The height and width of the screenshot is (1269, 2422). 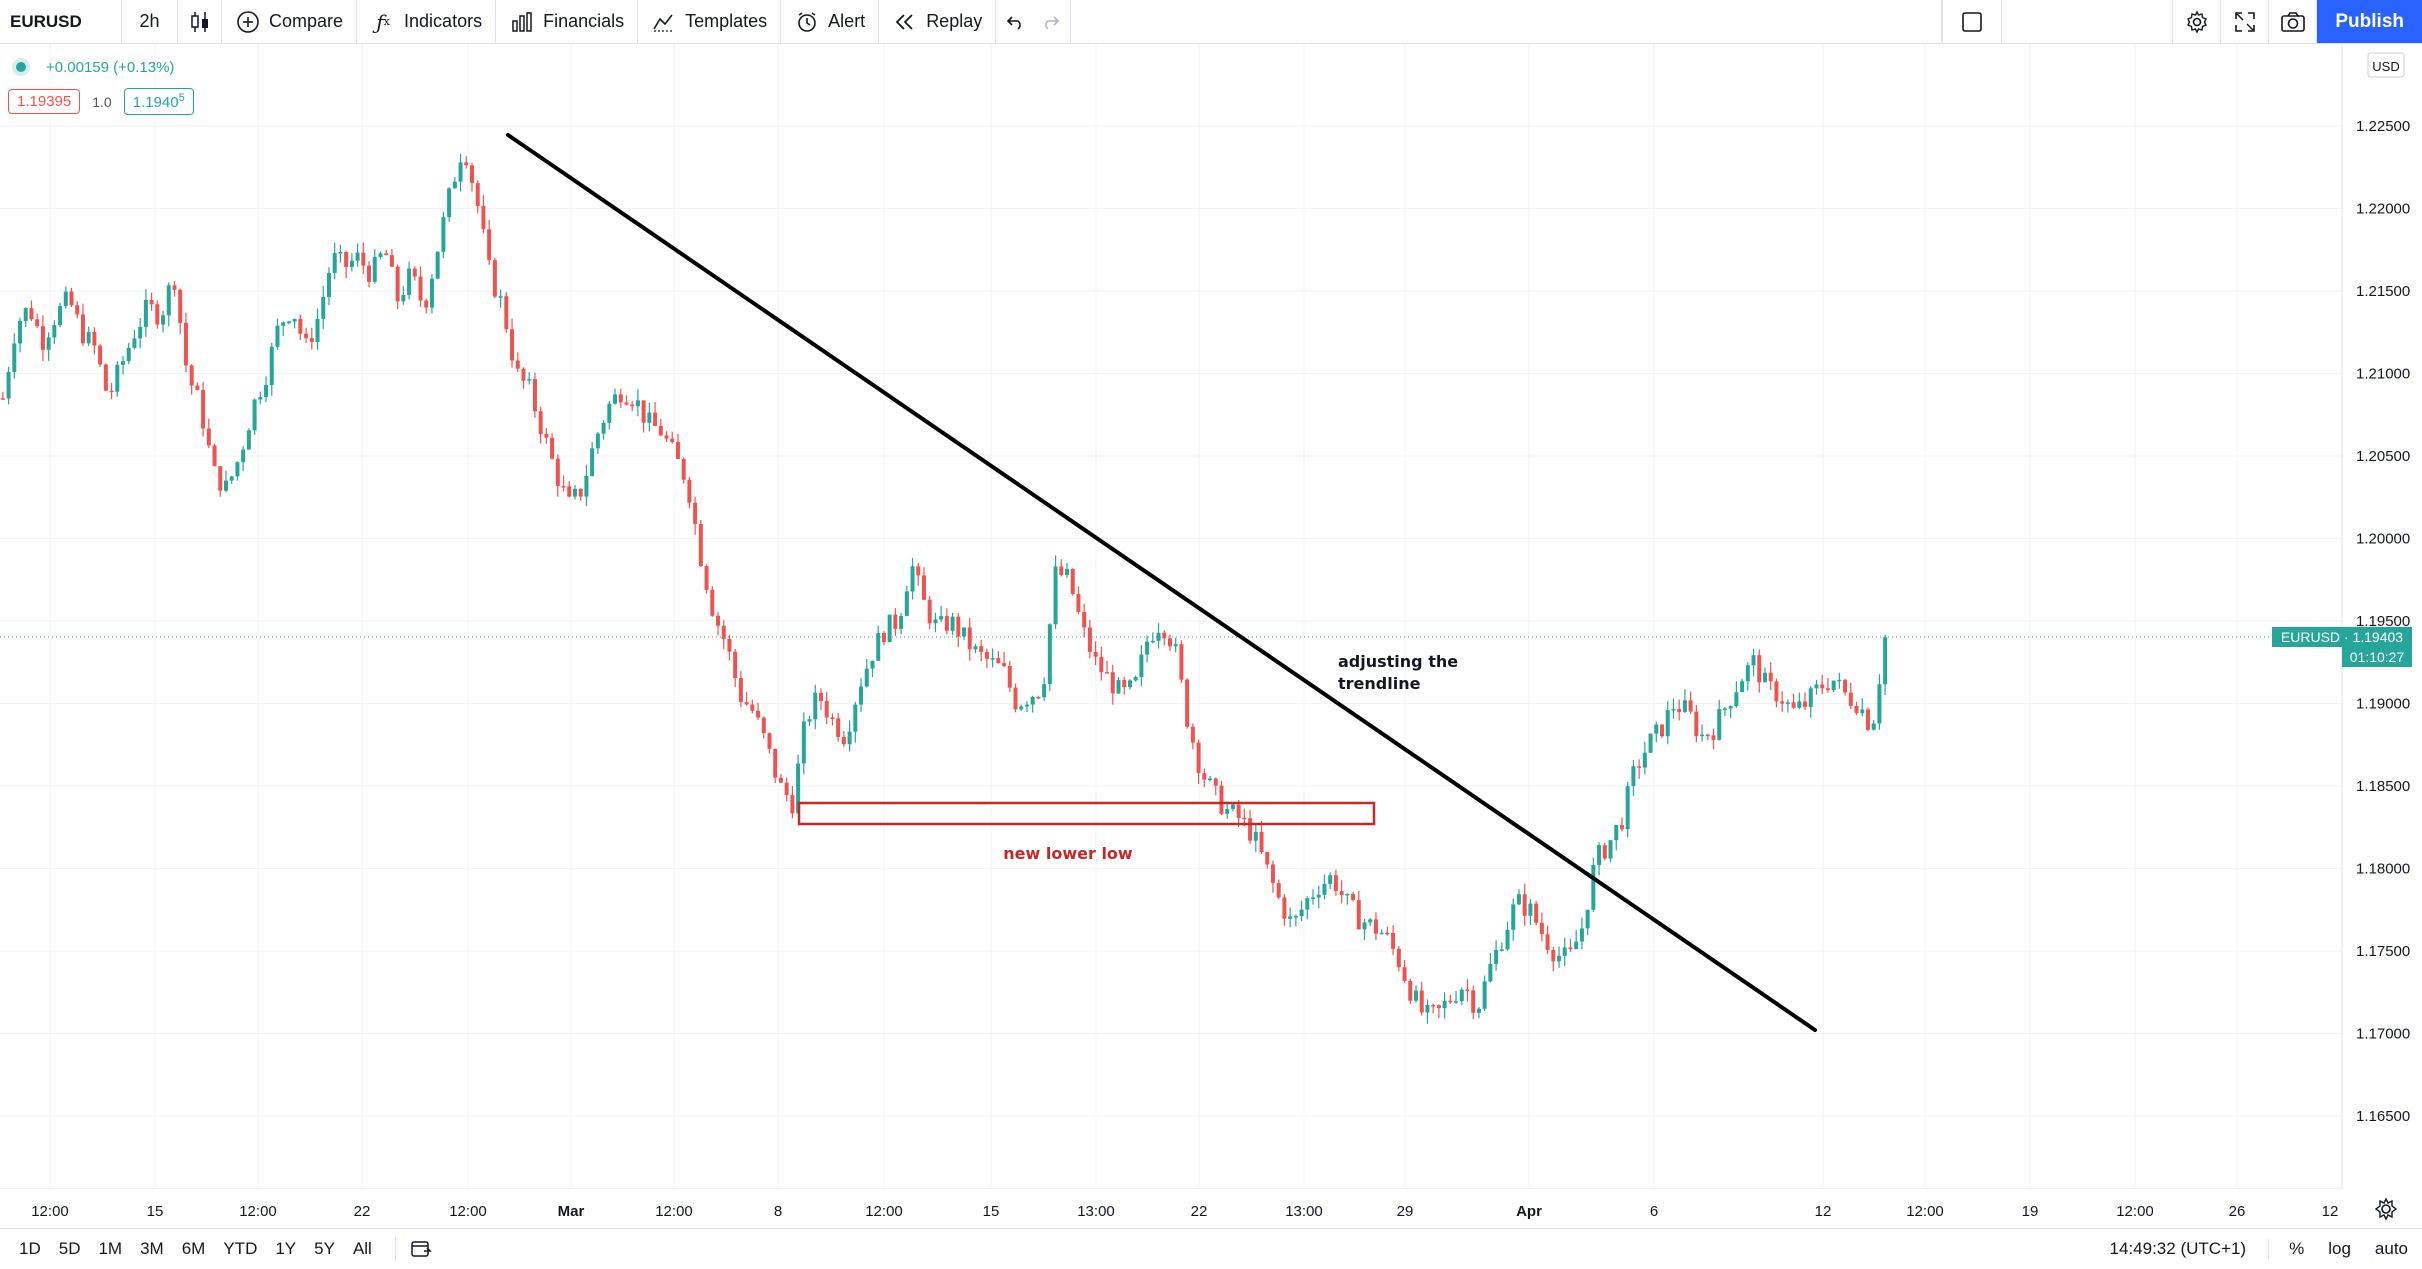 What do you see at coordinates (2386, 65) in the screenshot?
I see `currency-box` at bounding box center [2386, 65].